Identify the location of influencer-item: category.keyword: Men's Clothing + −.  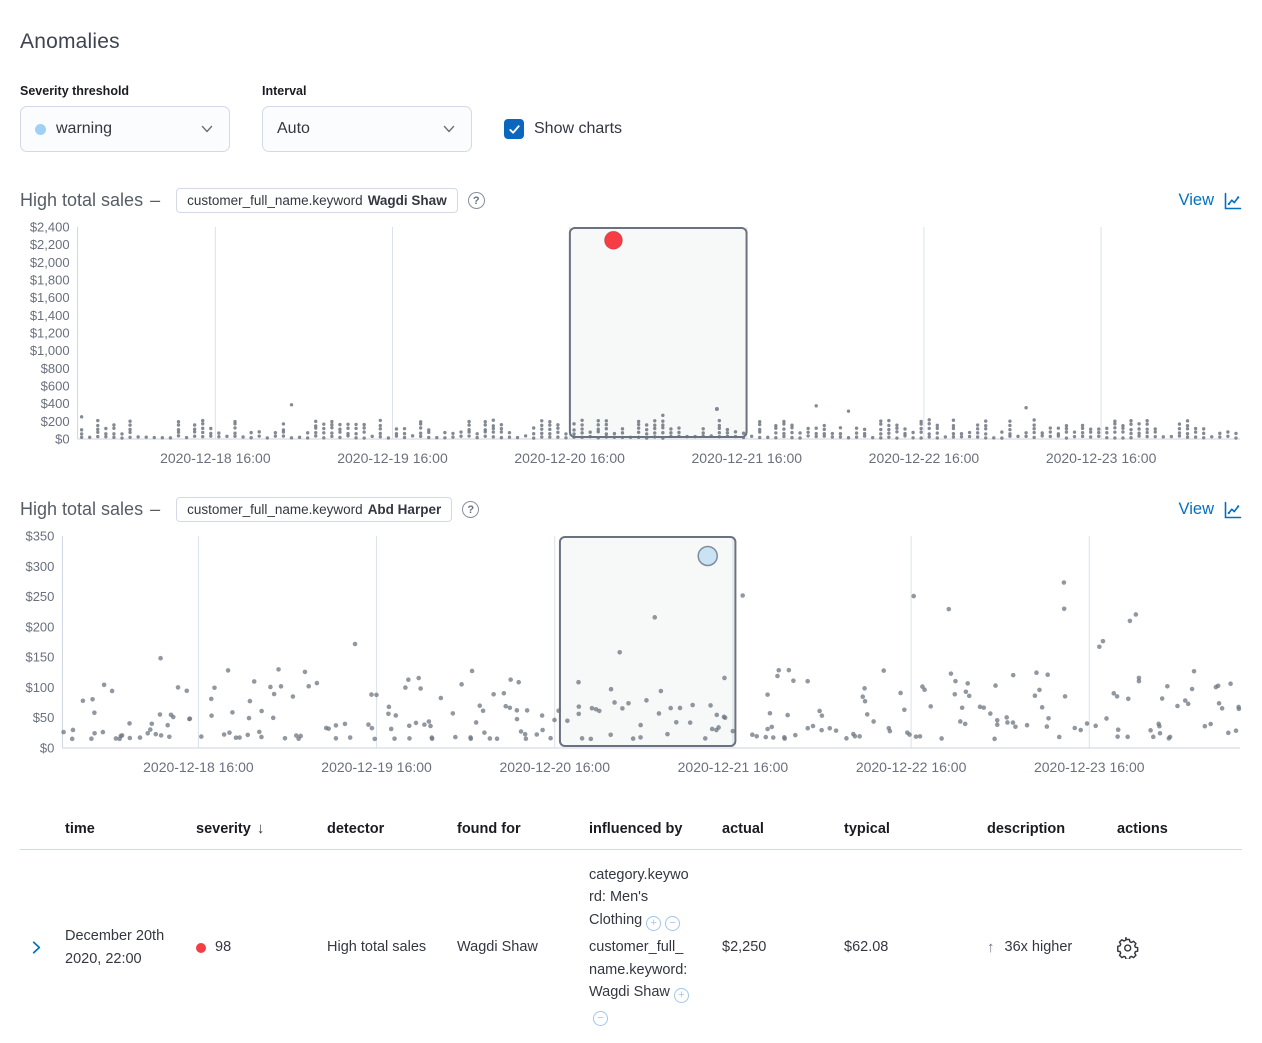
(639, 899).